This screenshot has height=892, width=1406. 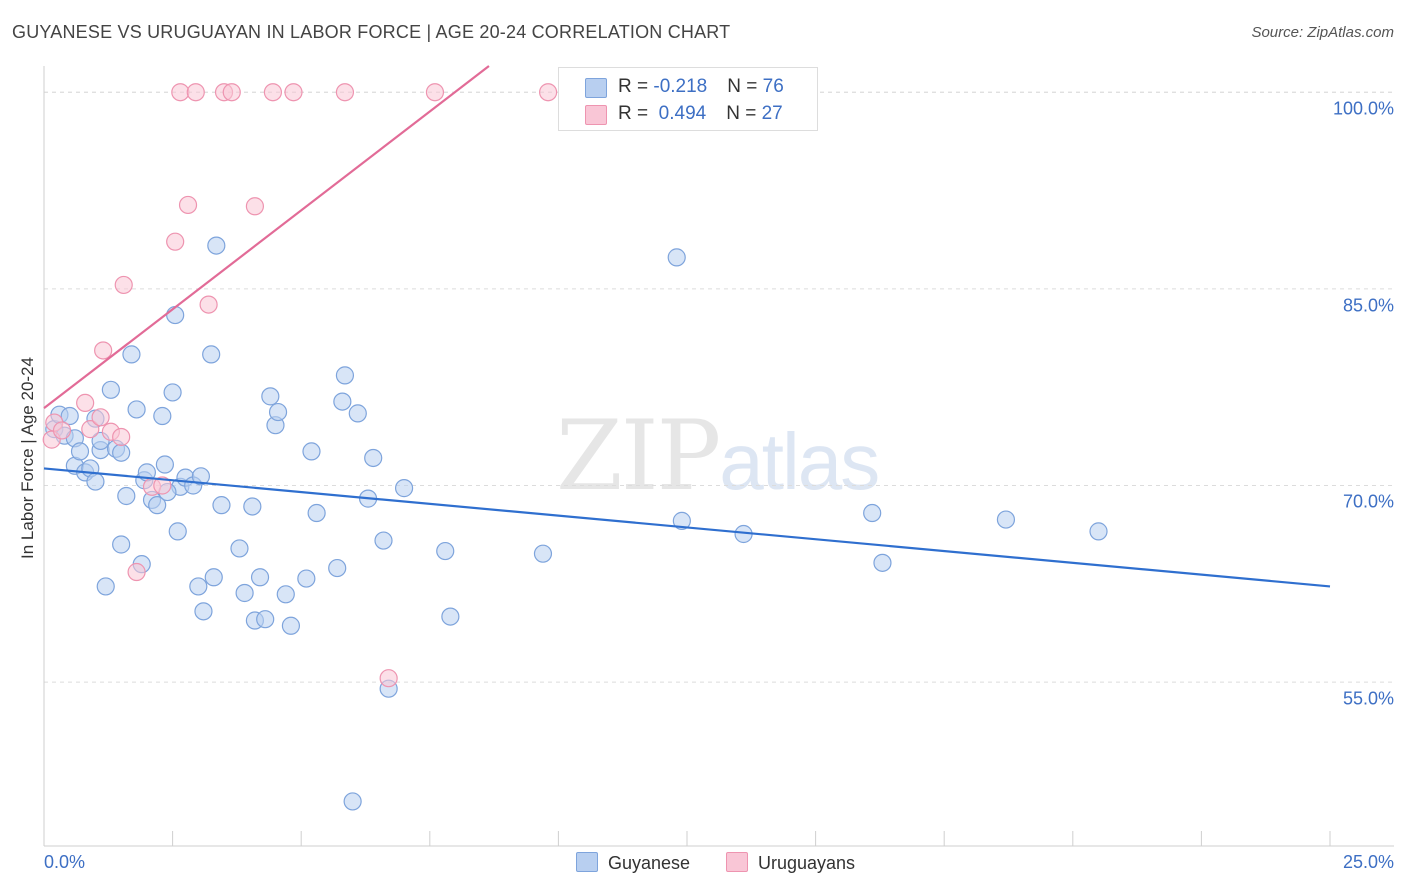 What do you see at coordinates (65, 862) in the screenshot?
I see `x-tick-left: 0.0%` at bounding box center [65, 862].